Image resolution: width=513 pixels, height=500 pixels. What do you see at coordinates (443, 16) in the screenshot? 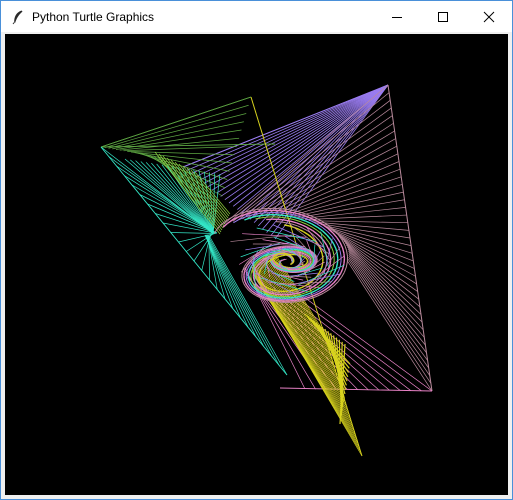
I see `maximize-button` at bounding box center [443, 16].